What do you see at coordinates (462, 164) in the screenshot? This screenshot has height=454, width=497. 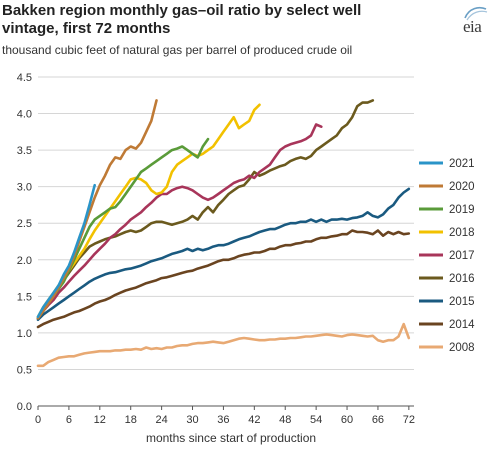 I see `legend-label-2021: 2021` at bounding box center [462, 164].